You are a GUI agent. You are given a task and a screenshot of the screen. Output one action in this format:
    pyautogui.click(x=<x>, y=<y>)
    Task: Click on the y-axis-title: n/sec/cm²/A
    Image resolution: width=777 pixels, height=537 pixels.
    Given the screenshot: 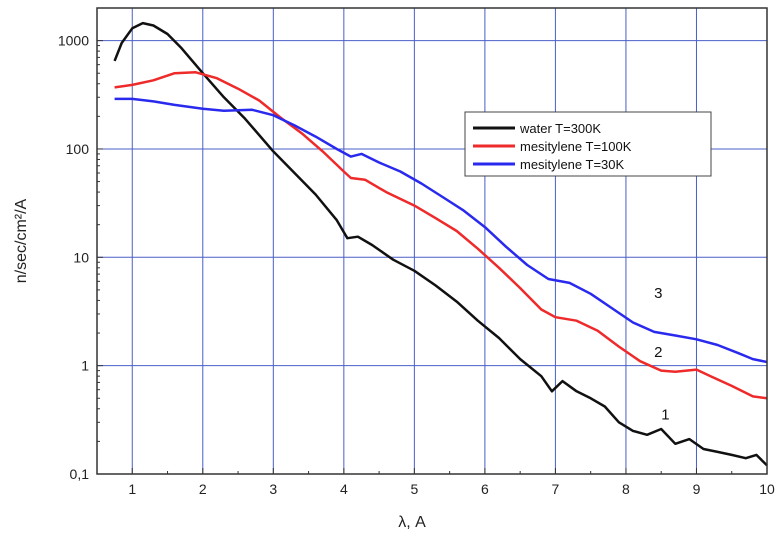 What is the action you would take?
    pyautogui.click(x=21, y=240)
    